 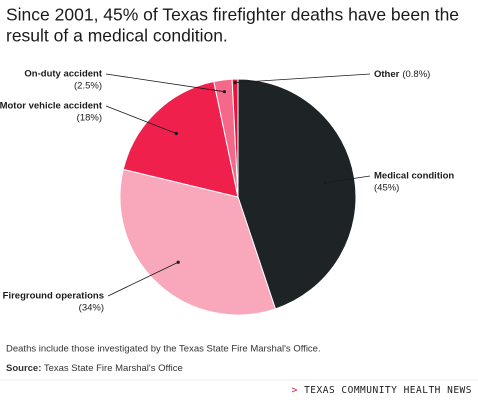 I want to click on category-label: Other, so click(x=387, y=74).